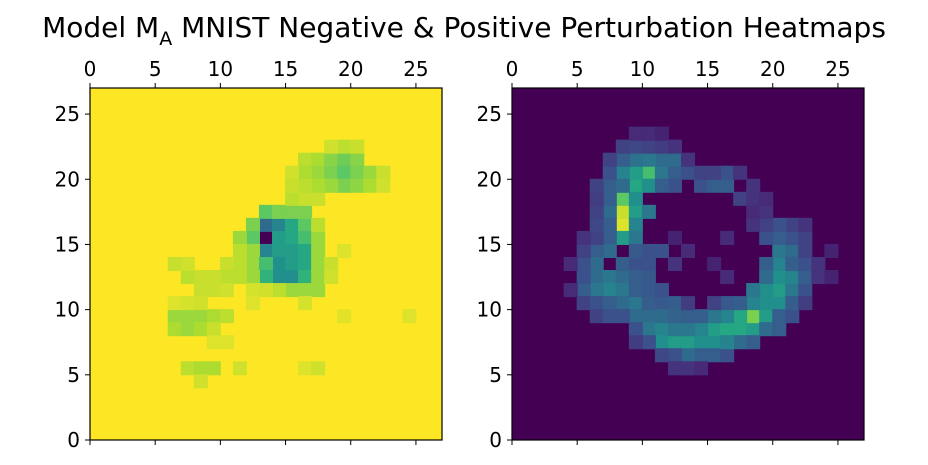 The height and width of the screenshot is (465, 928). What do you see at coordinates (73, 375) in the screenshot?
I see `y-tick-label: 5` at bounding box center [73, 375].